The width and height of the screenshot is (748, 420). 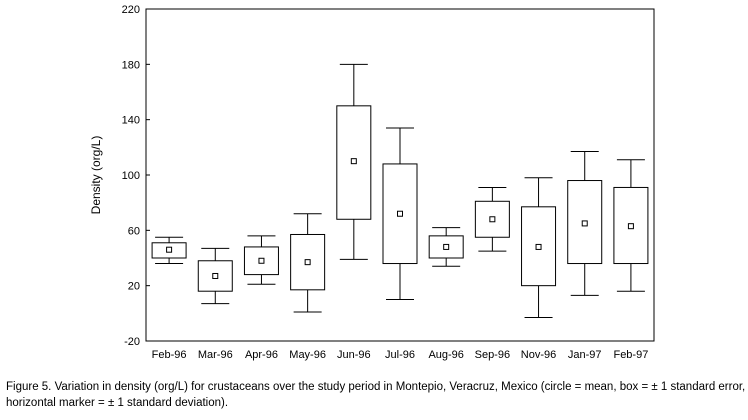 I want to click on x-tick-label: Jun-96, so click(x=354, y=355).